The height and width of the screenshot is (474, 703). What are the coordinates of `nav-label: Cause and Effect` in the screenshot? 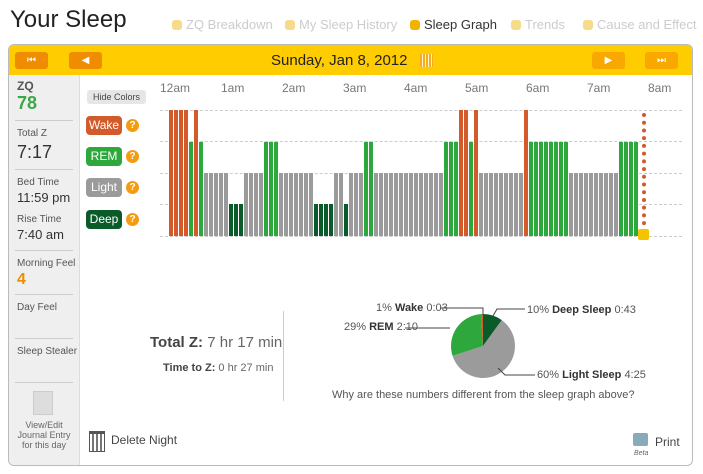 It's located at (647, 24).